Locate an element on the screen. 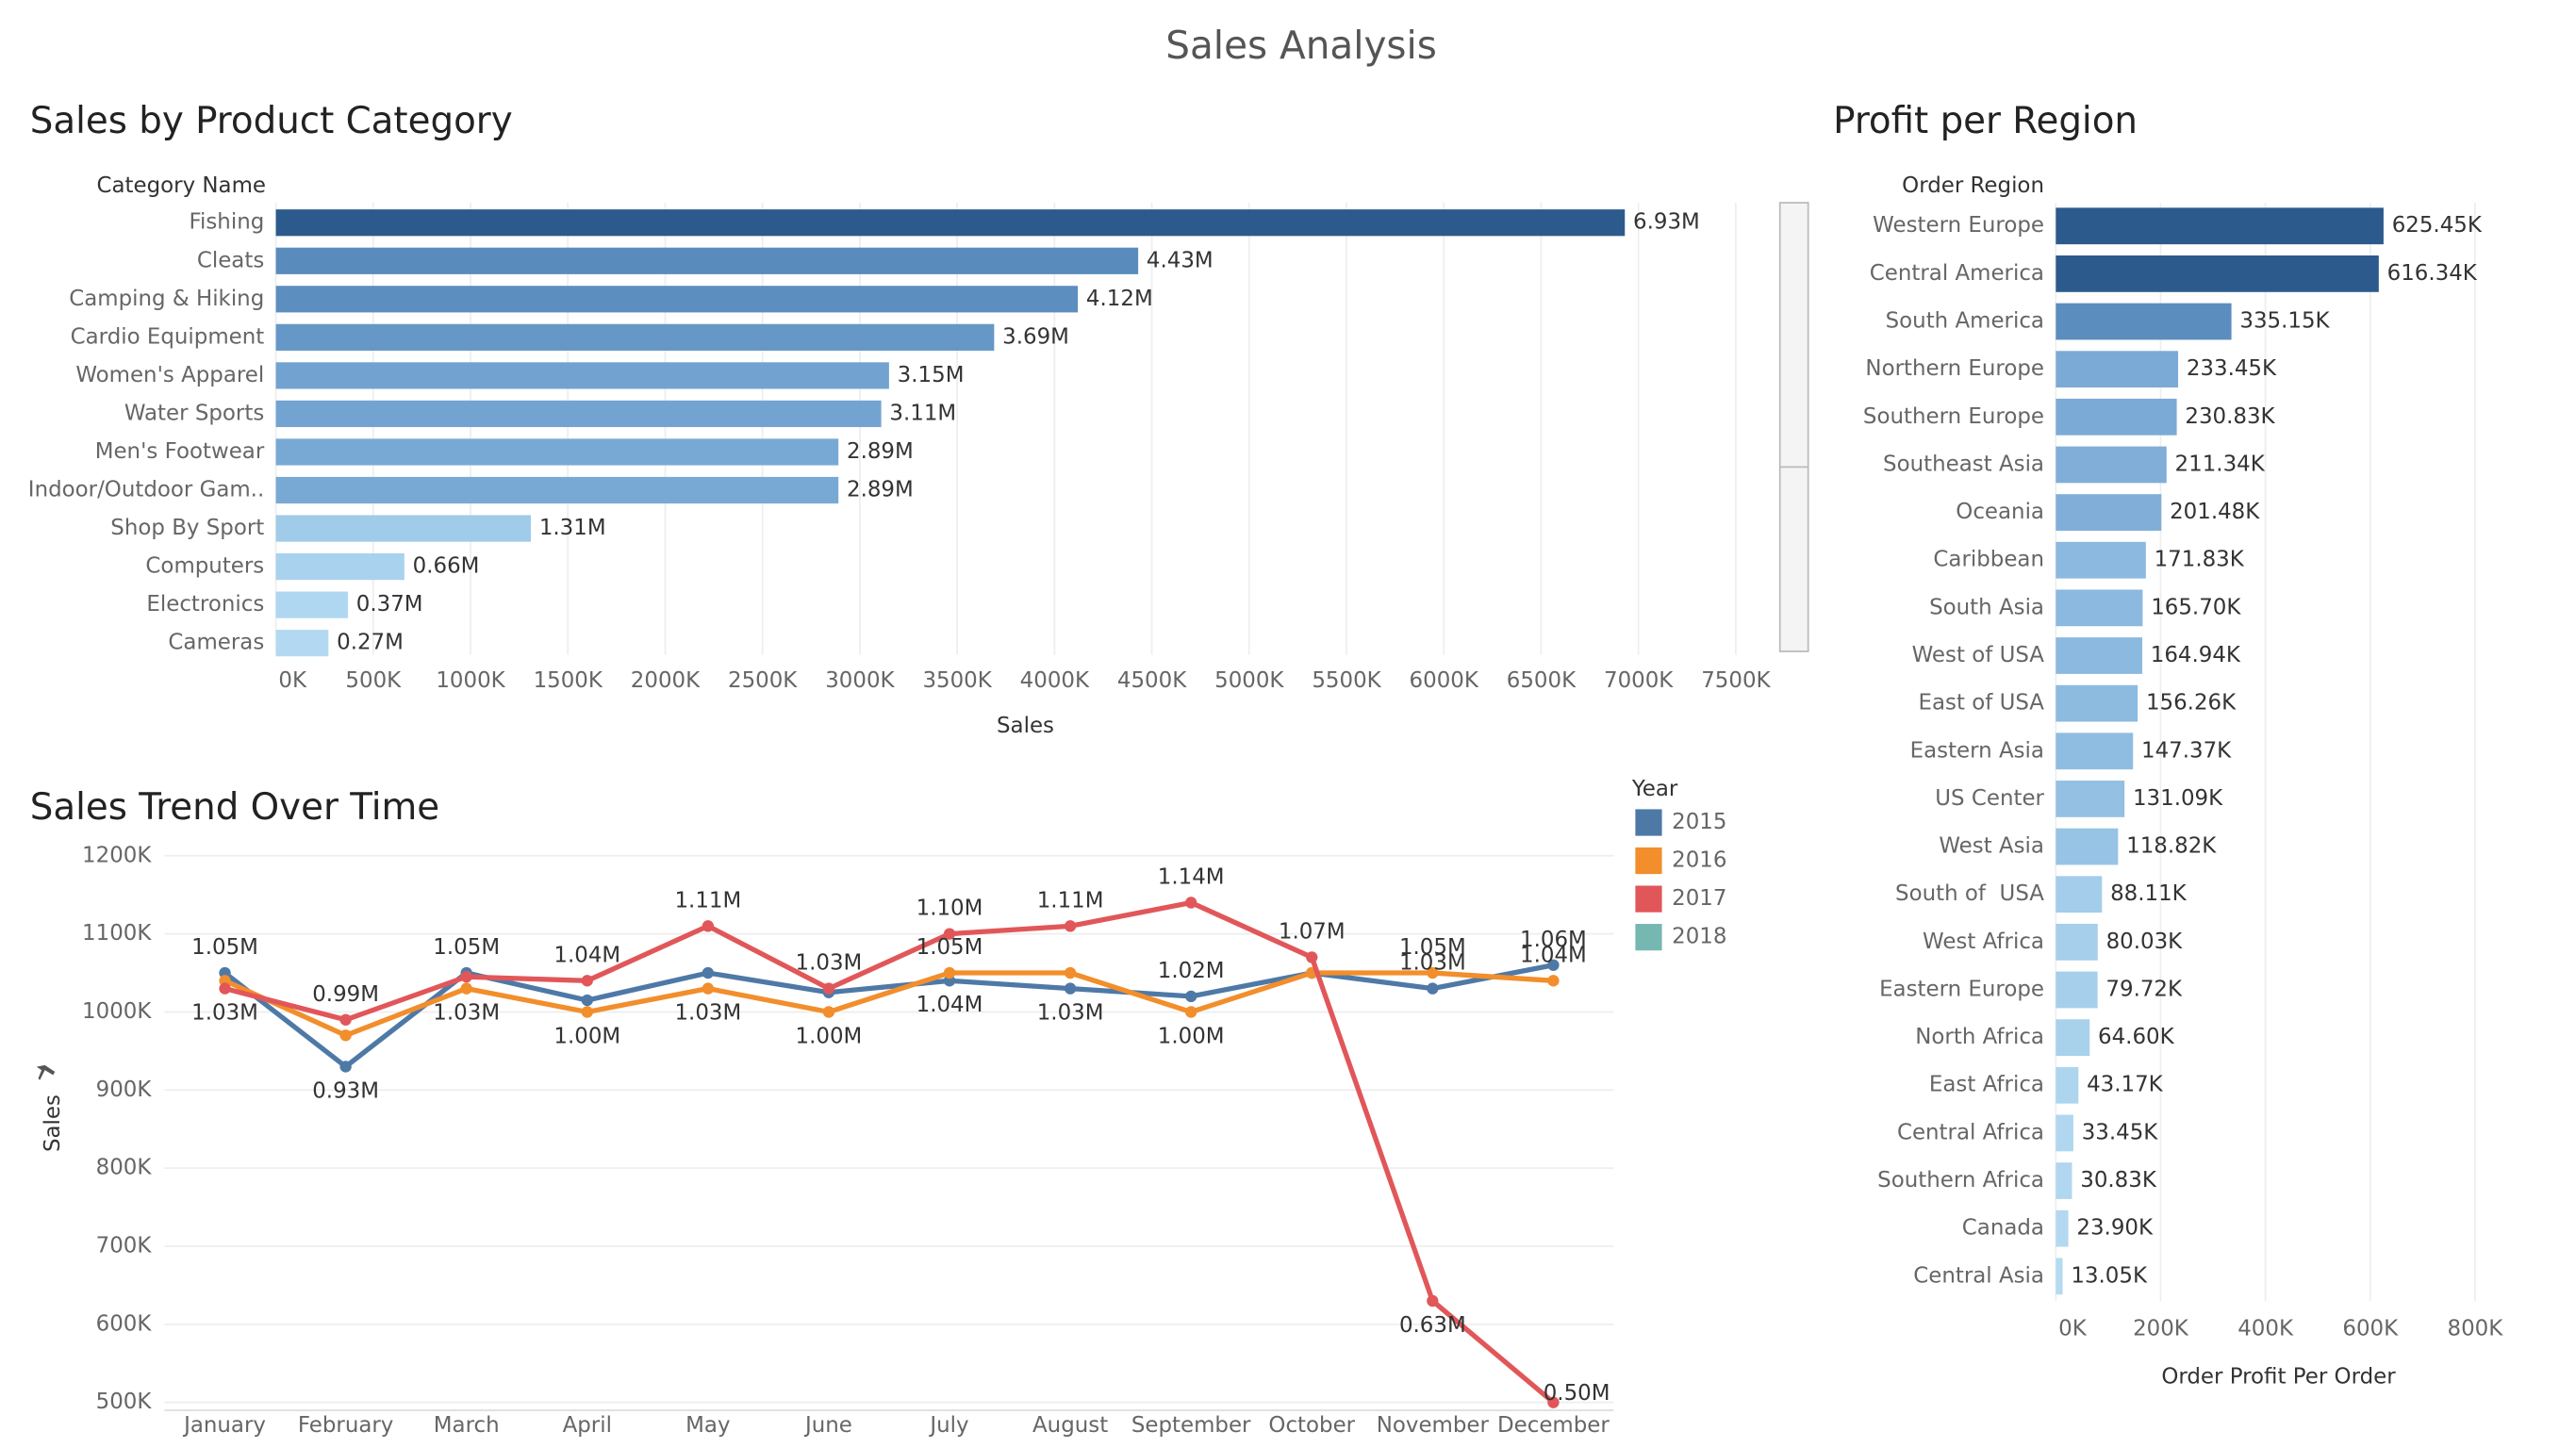 This screenshot has height=1448, width=2576. data-label: 0.93M is located at coordinates (345, 1090).